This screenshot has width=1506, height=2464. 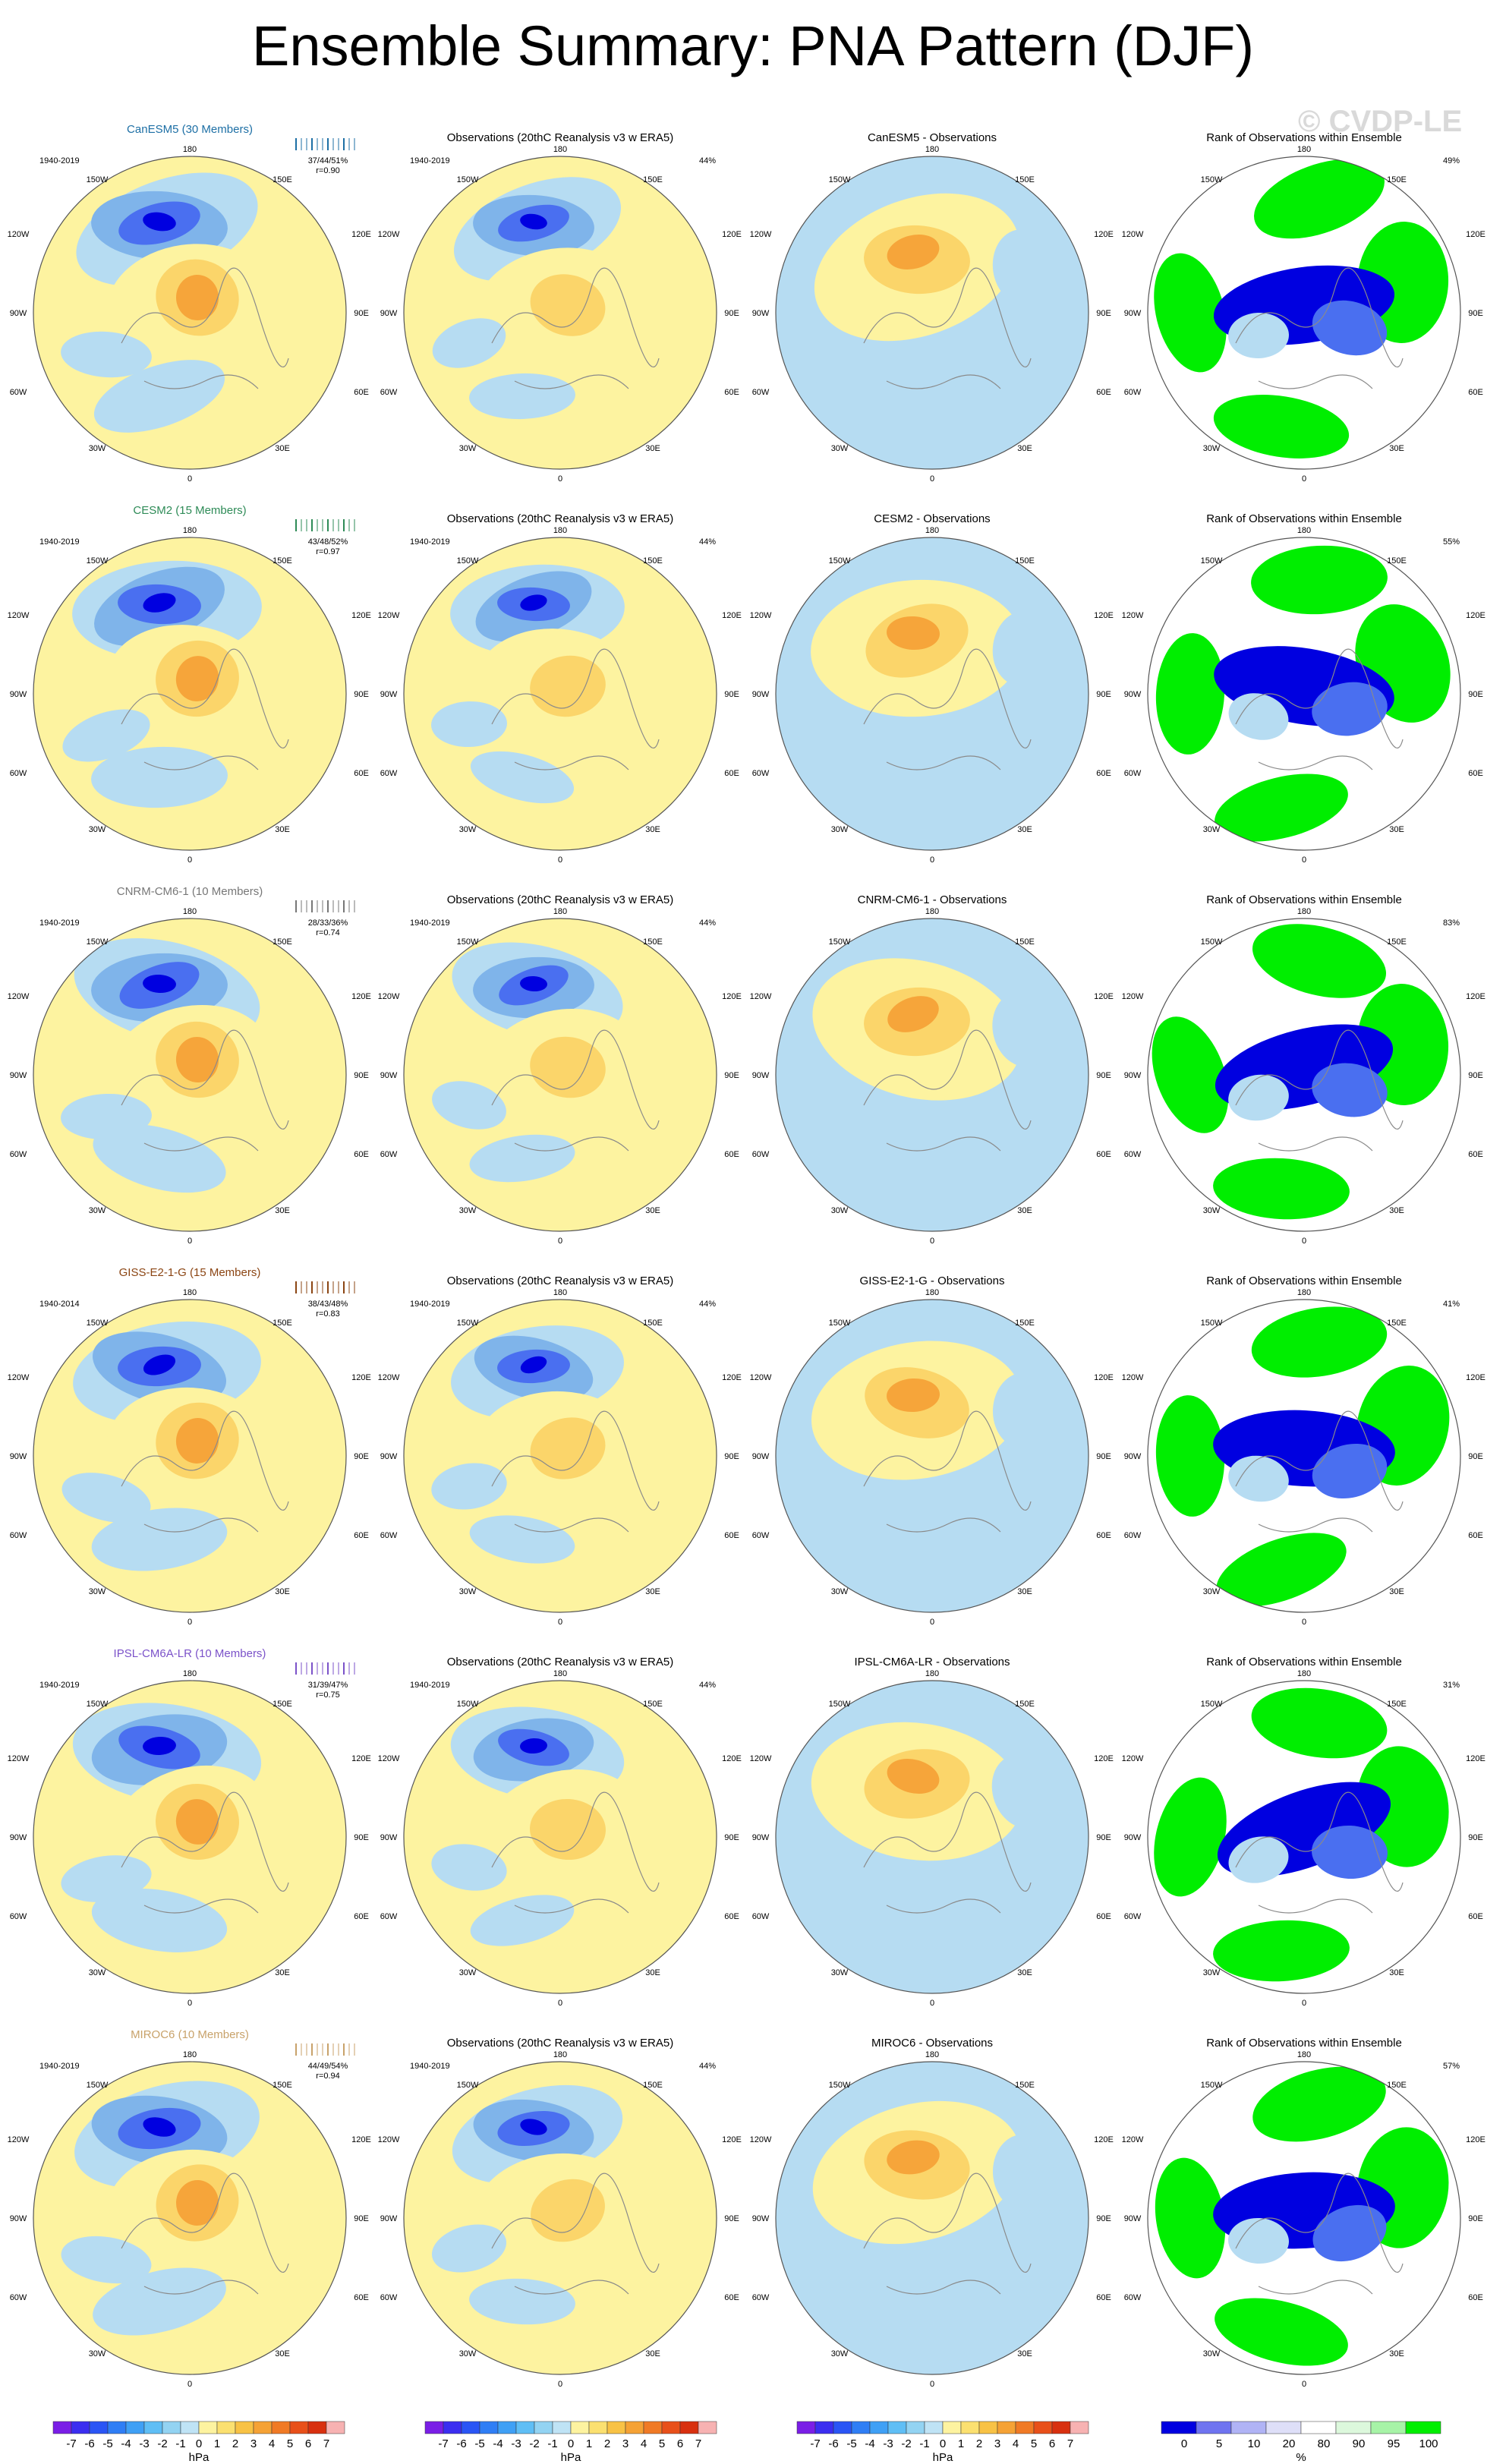 What do you see at coordinates (943, 2444) in the screenshot?
I see `colorbar-hpa-3-tick: 0` at bounding box center [943, 2444].